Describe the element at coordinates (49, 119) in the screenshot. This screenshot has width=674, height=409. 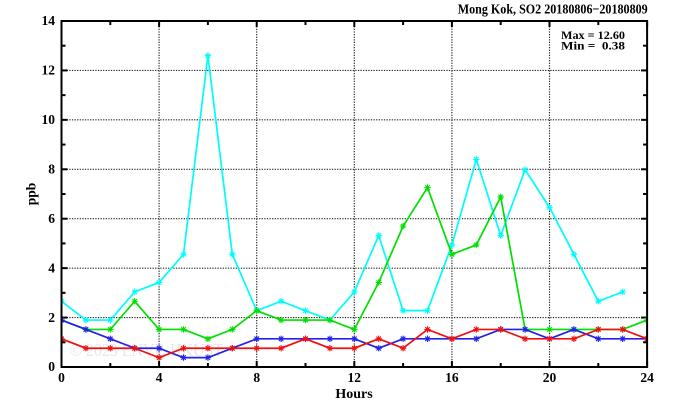
I see `svg-text: 10` at that location.